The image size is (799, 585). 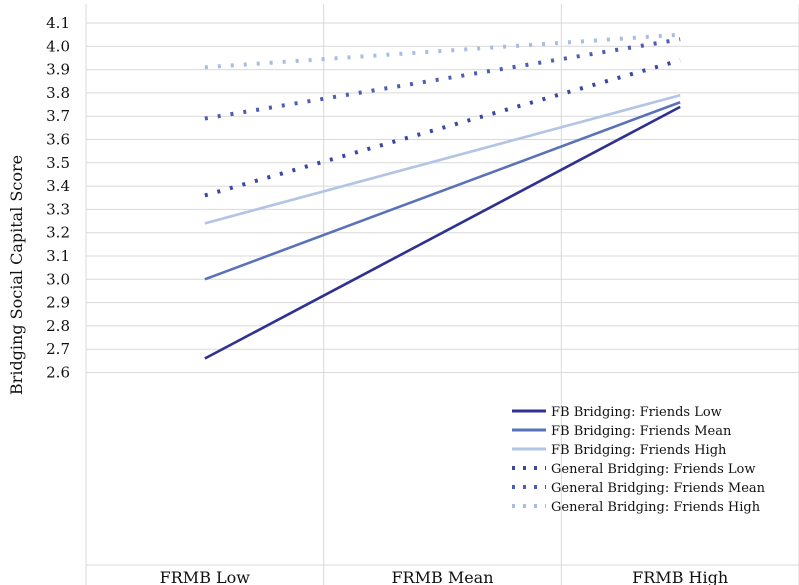 What do you see at coordinates (58, 93) in the screenshot?
I see `y-tick-label: 3.8` at bounding box center [58, 93].